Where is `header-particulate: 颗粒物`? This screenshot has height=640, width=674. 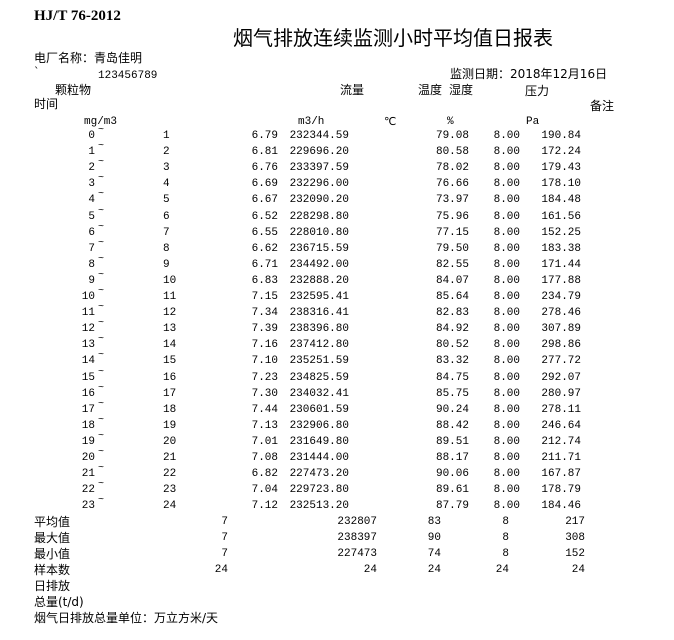 header-particulate: 颗粒物 is located at coordinates (73, 90).